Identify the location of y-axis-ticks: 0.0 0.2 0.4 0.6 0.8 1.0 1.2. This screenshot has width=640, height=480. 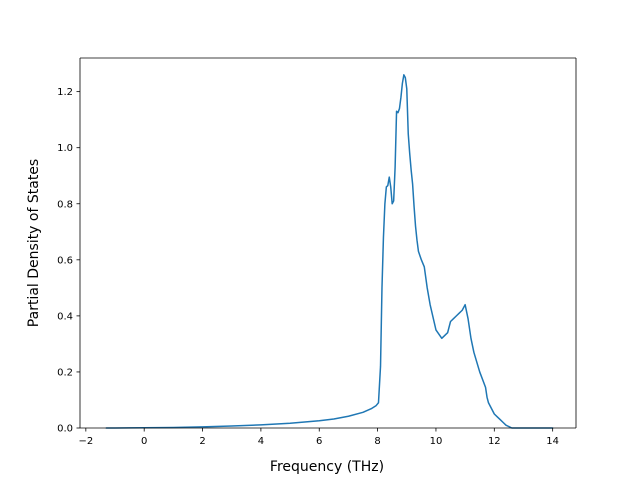
(68, 261).